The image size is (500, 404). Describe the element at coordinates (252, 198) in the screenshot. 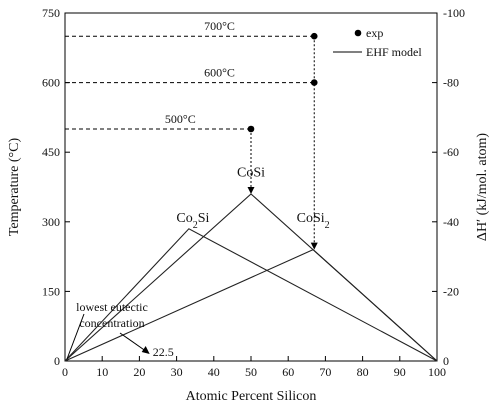

I see `phase-labels: Co2Si CoSi CoSi2` at that location.